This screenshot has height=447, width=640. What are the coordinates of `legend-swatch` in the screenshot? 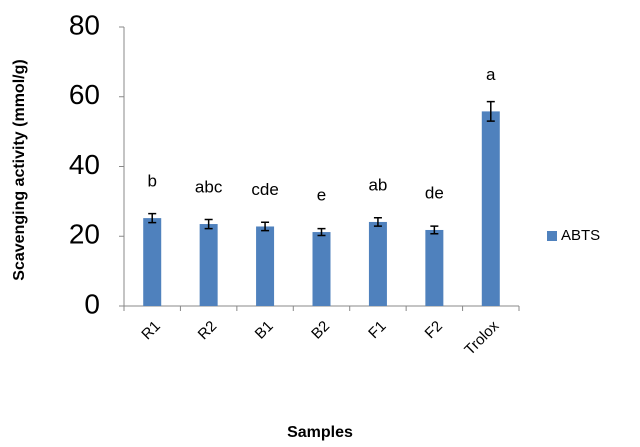 It's located at (552, 236).